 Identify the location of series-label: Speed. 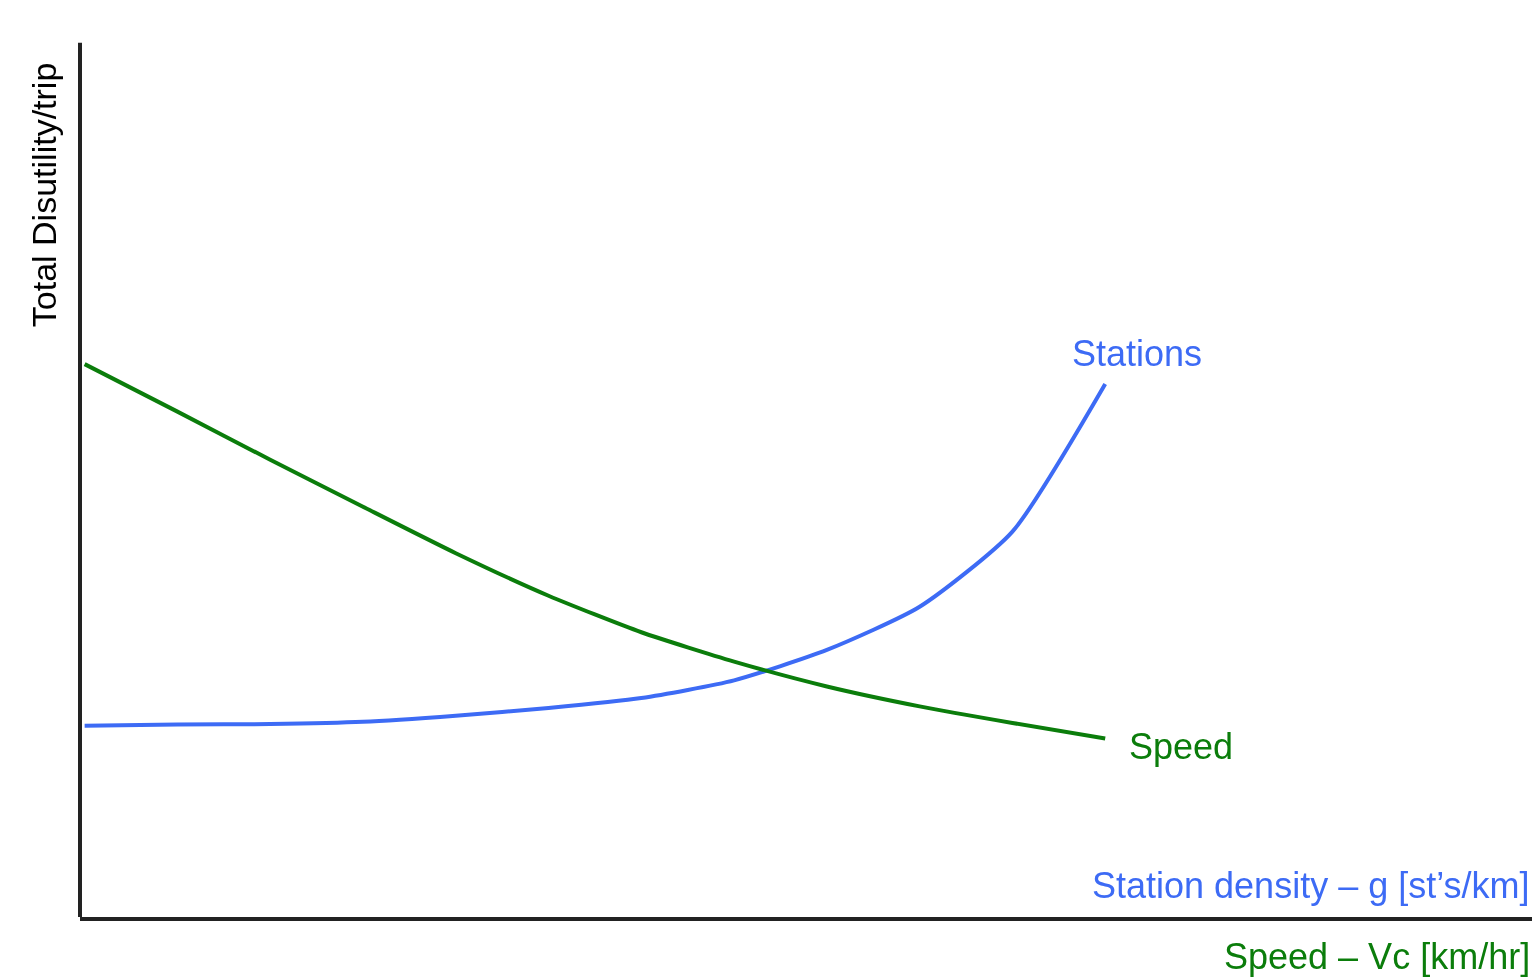
(1181, 746).